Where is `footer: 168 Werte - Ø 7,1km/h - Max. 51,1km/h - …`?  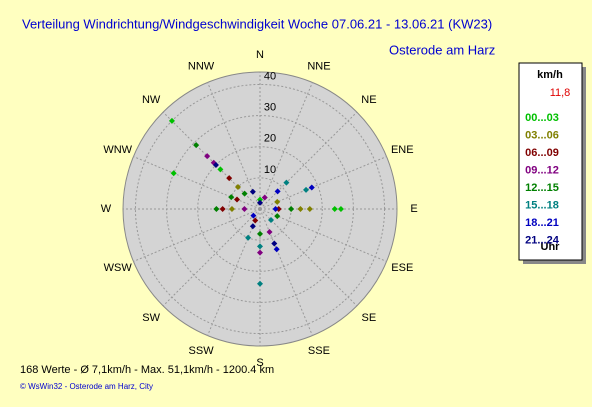
footer: 168 Werte - Ø 7,1km/h - Max. 51,1km/h - … is located at coordinates (147, 370).